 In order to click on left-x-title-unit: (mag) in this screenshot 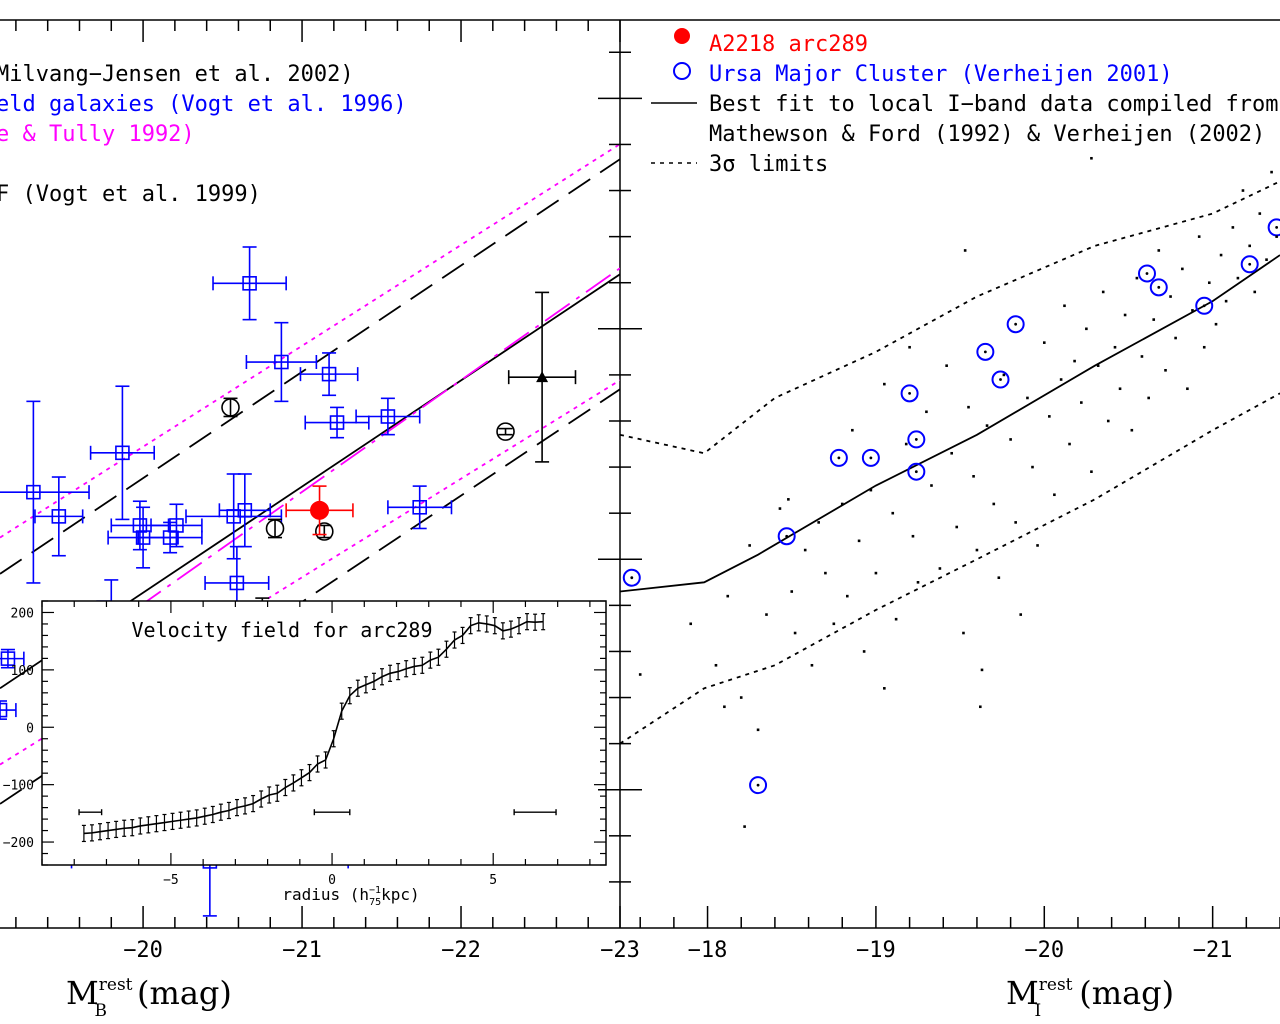, I will do `click(184, 993)`.